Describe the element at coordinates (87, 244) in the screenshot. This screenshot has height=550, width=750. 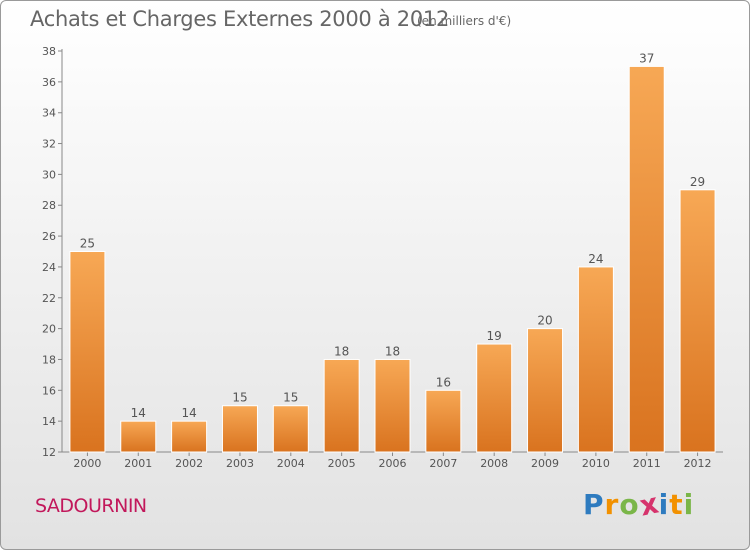
I see `bar-value-label: 25` at that location.